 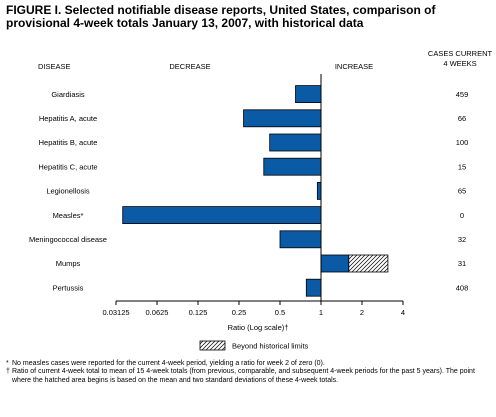 I want to click on header-increase: INCREASE, so click(x=354, y=66).